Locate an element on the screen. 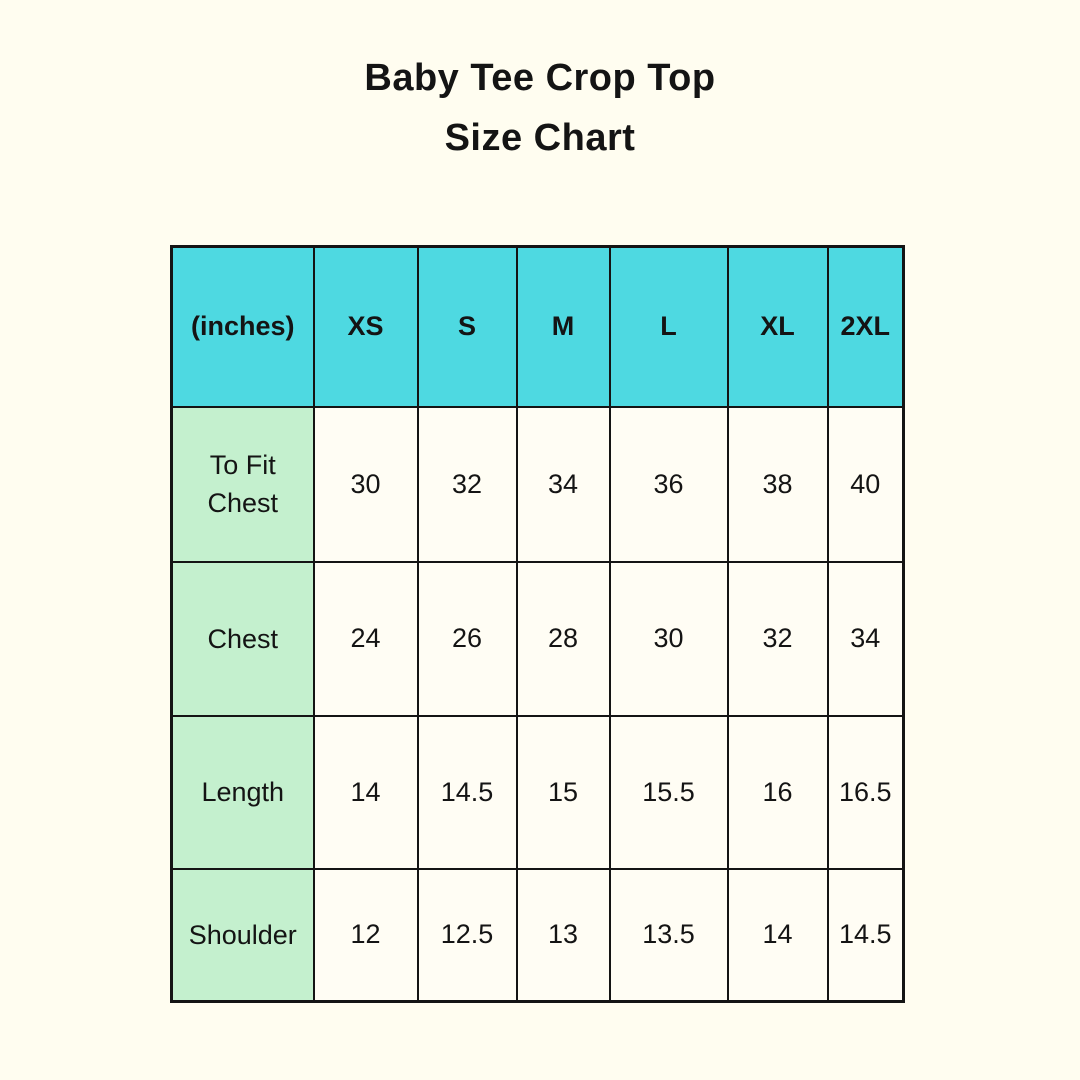 This screenshot has width=1080, height=1080. row-label-length: Length is located at coordinates (242, 792).